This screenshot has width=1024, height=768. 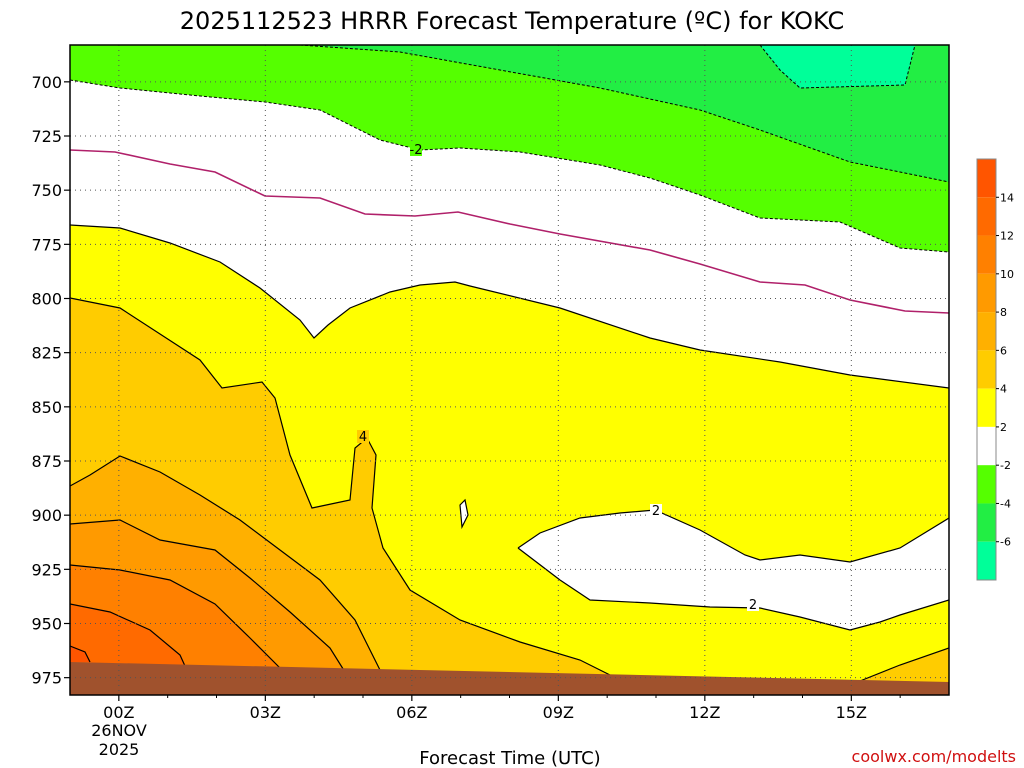 I want to click on colorbar: 14 12 10 8 6 4 2 -2 -4 -6, so click(x=995, y=369).